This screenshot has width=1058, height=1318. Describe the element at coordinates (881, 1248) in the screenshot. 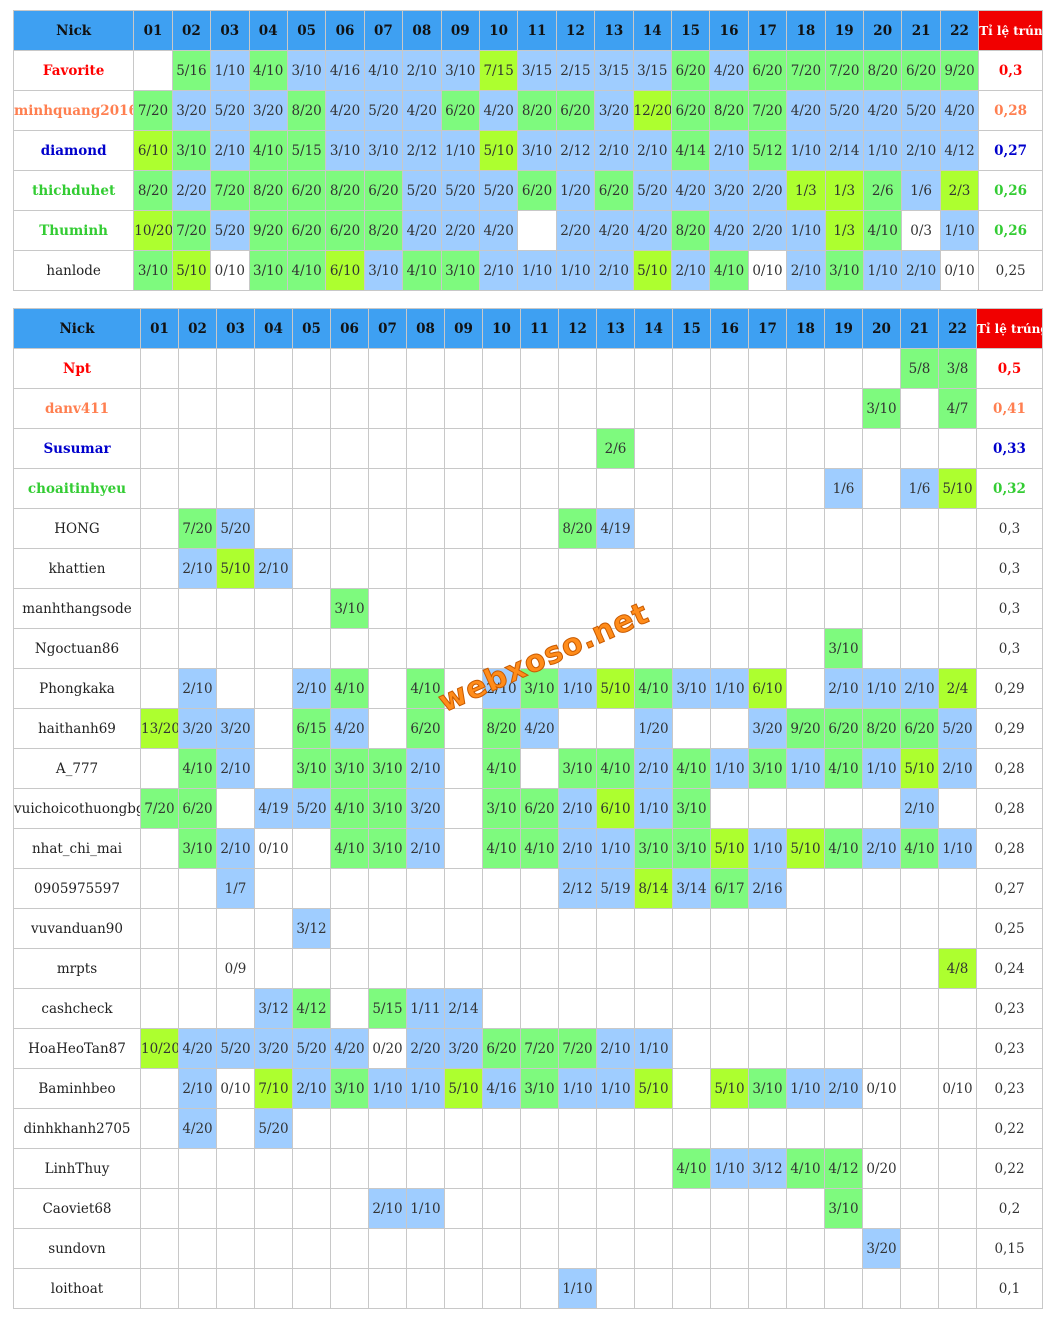

I see `score-cell: 3/20` at that location.